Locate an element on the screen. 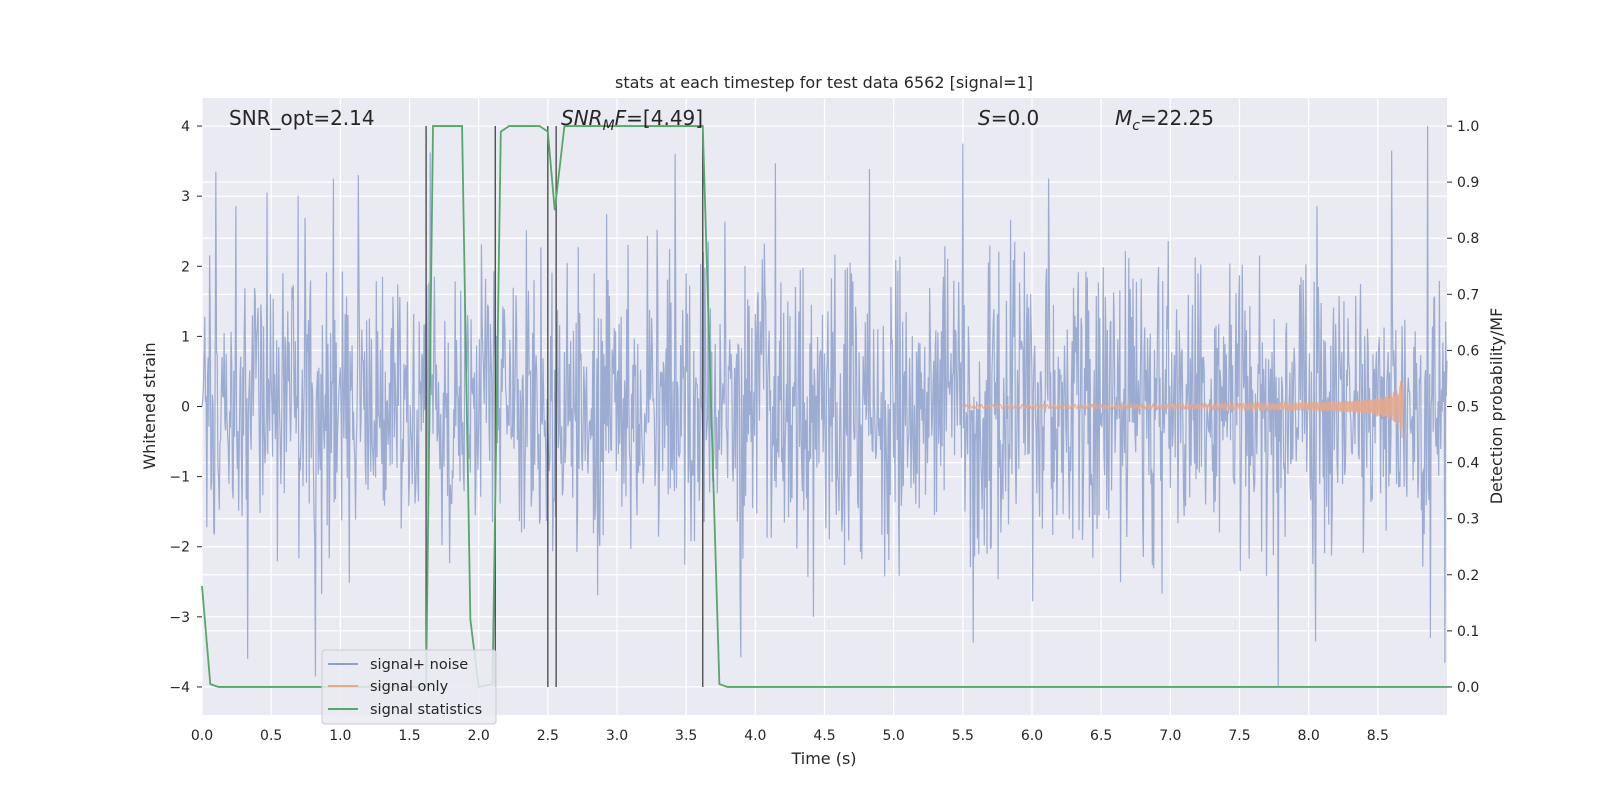 This screenshot has height=800, width=1600. y-tick-label-right: 0.9 is located at coordinates (1468, 183).